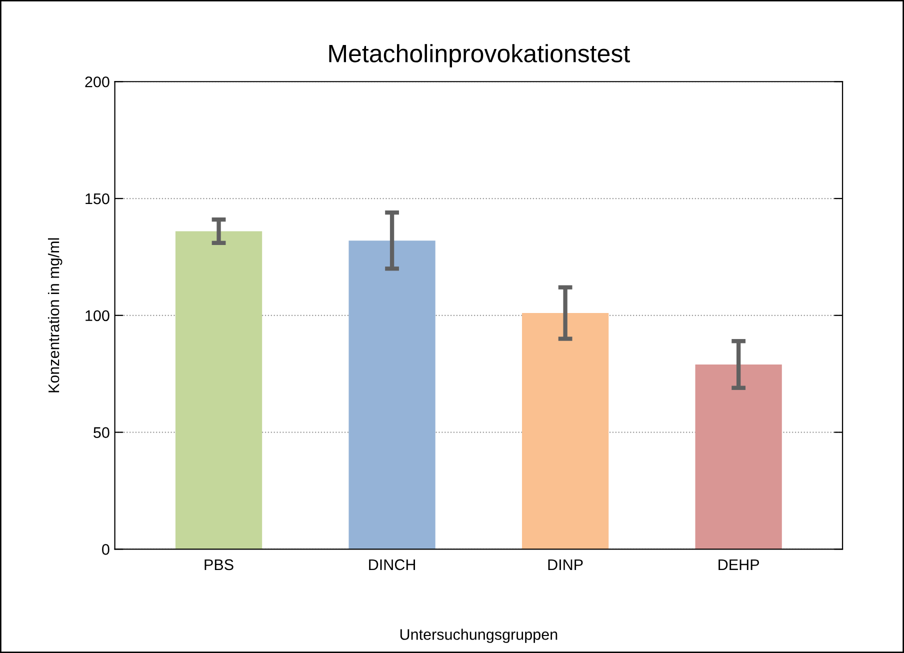 The image size is (904, 653). I want to click on y-tick-label: 100, so click(98, 316).